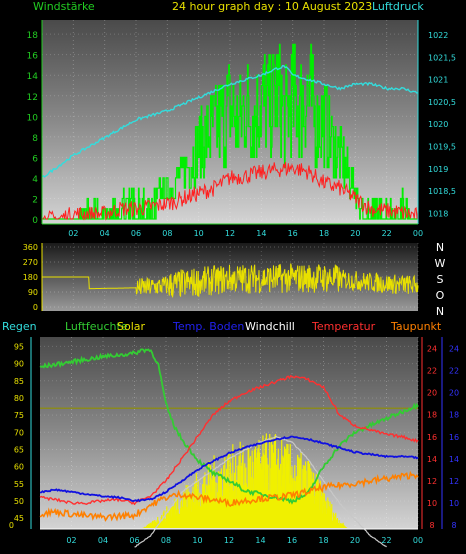 The image size is (466, 554). What do you see at coordinates (30, 247) in the screenshot?
I see `direction-tick-label: 360` at bounding box center [30, 247].